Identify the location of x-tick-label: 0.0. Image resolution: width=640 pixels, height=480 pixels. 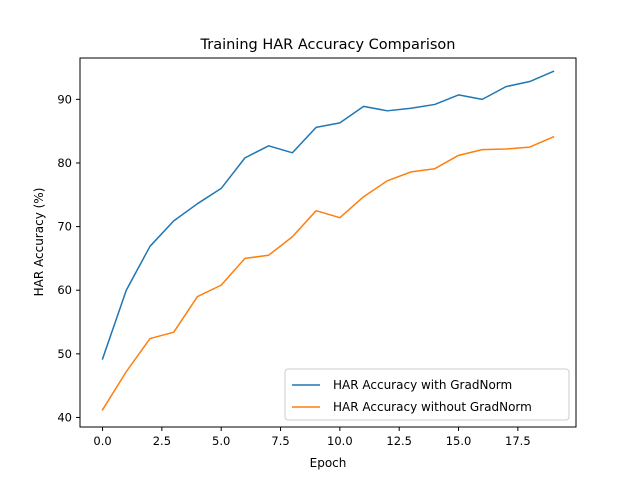
(102, 441).